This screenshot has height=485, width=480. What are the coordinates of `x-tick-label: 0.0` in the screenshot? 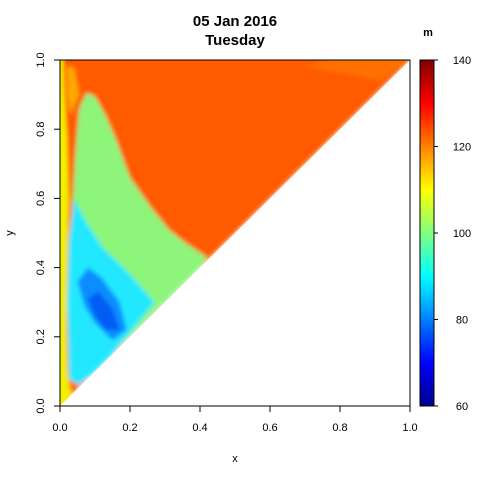 It's located at (59, 428).